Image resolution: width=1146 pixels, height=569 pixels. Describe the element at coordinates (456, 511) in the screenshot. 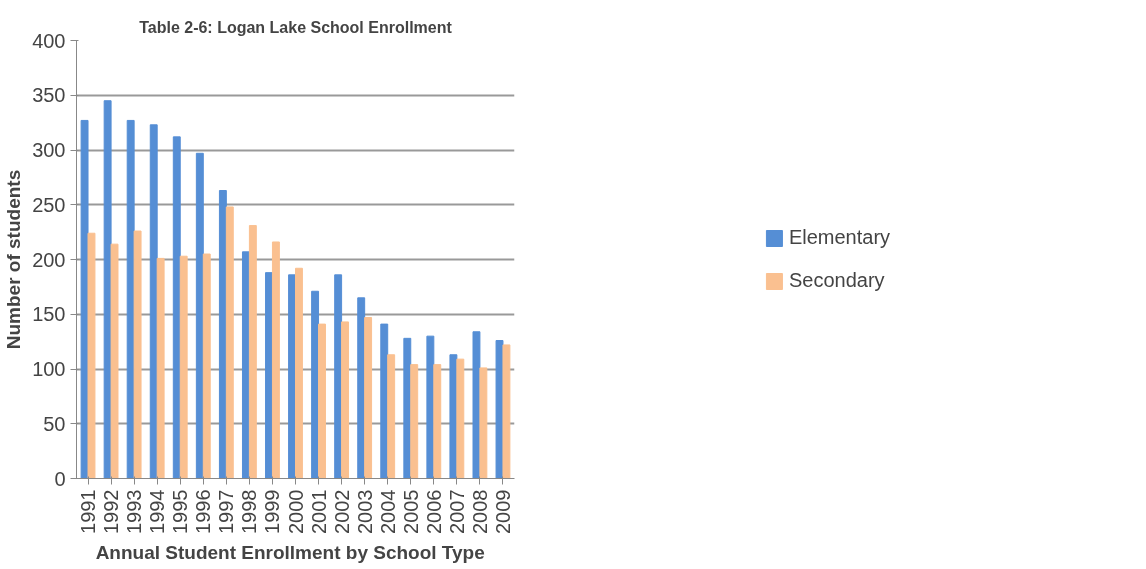

I see `x-tick-label: 2007` at that location.